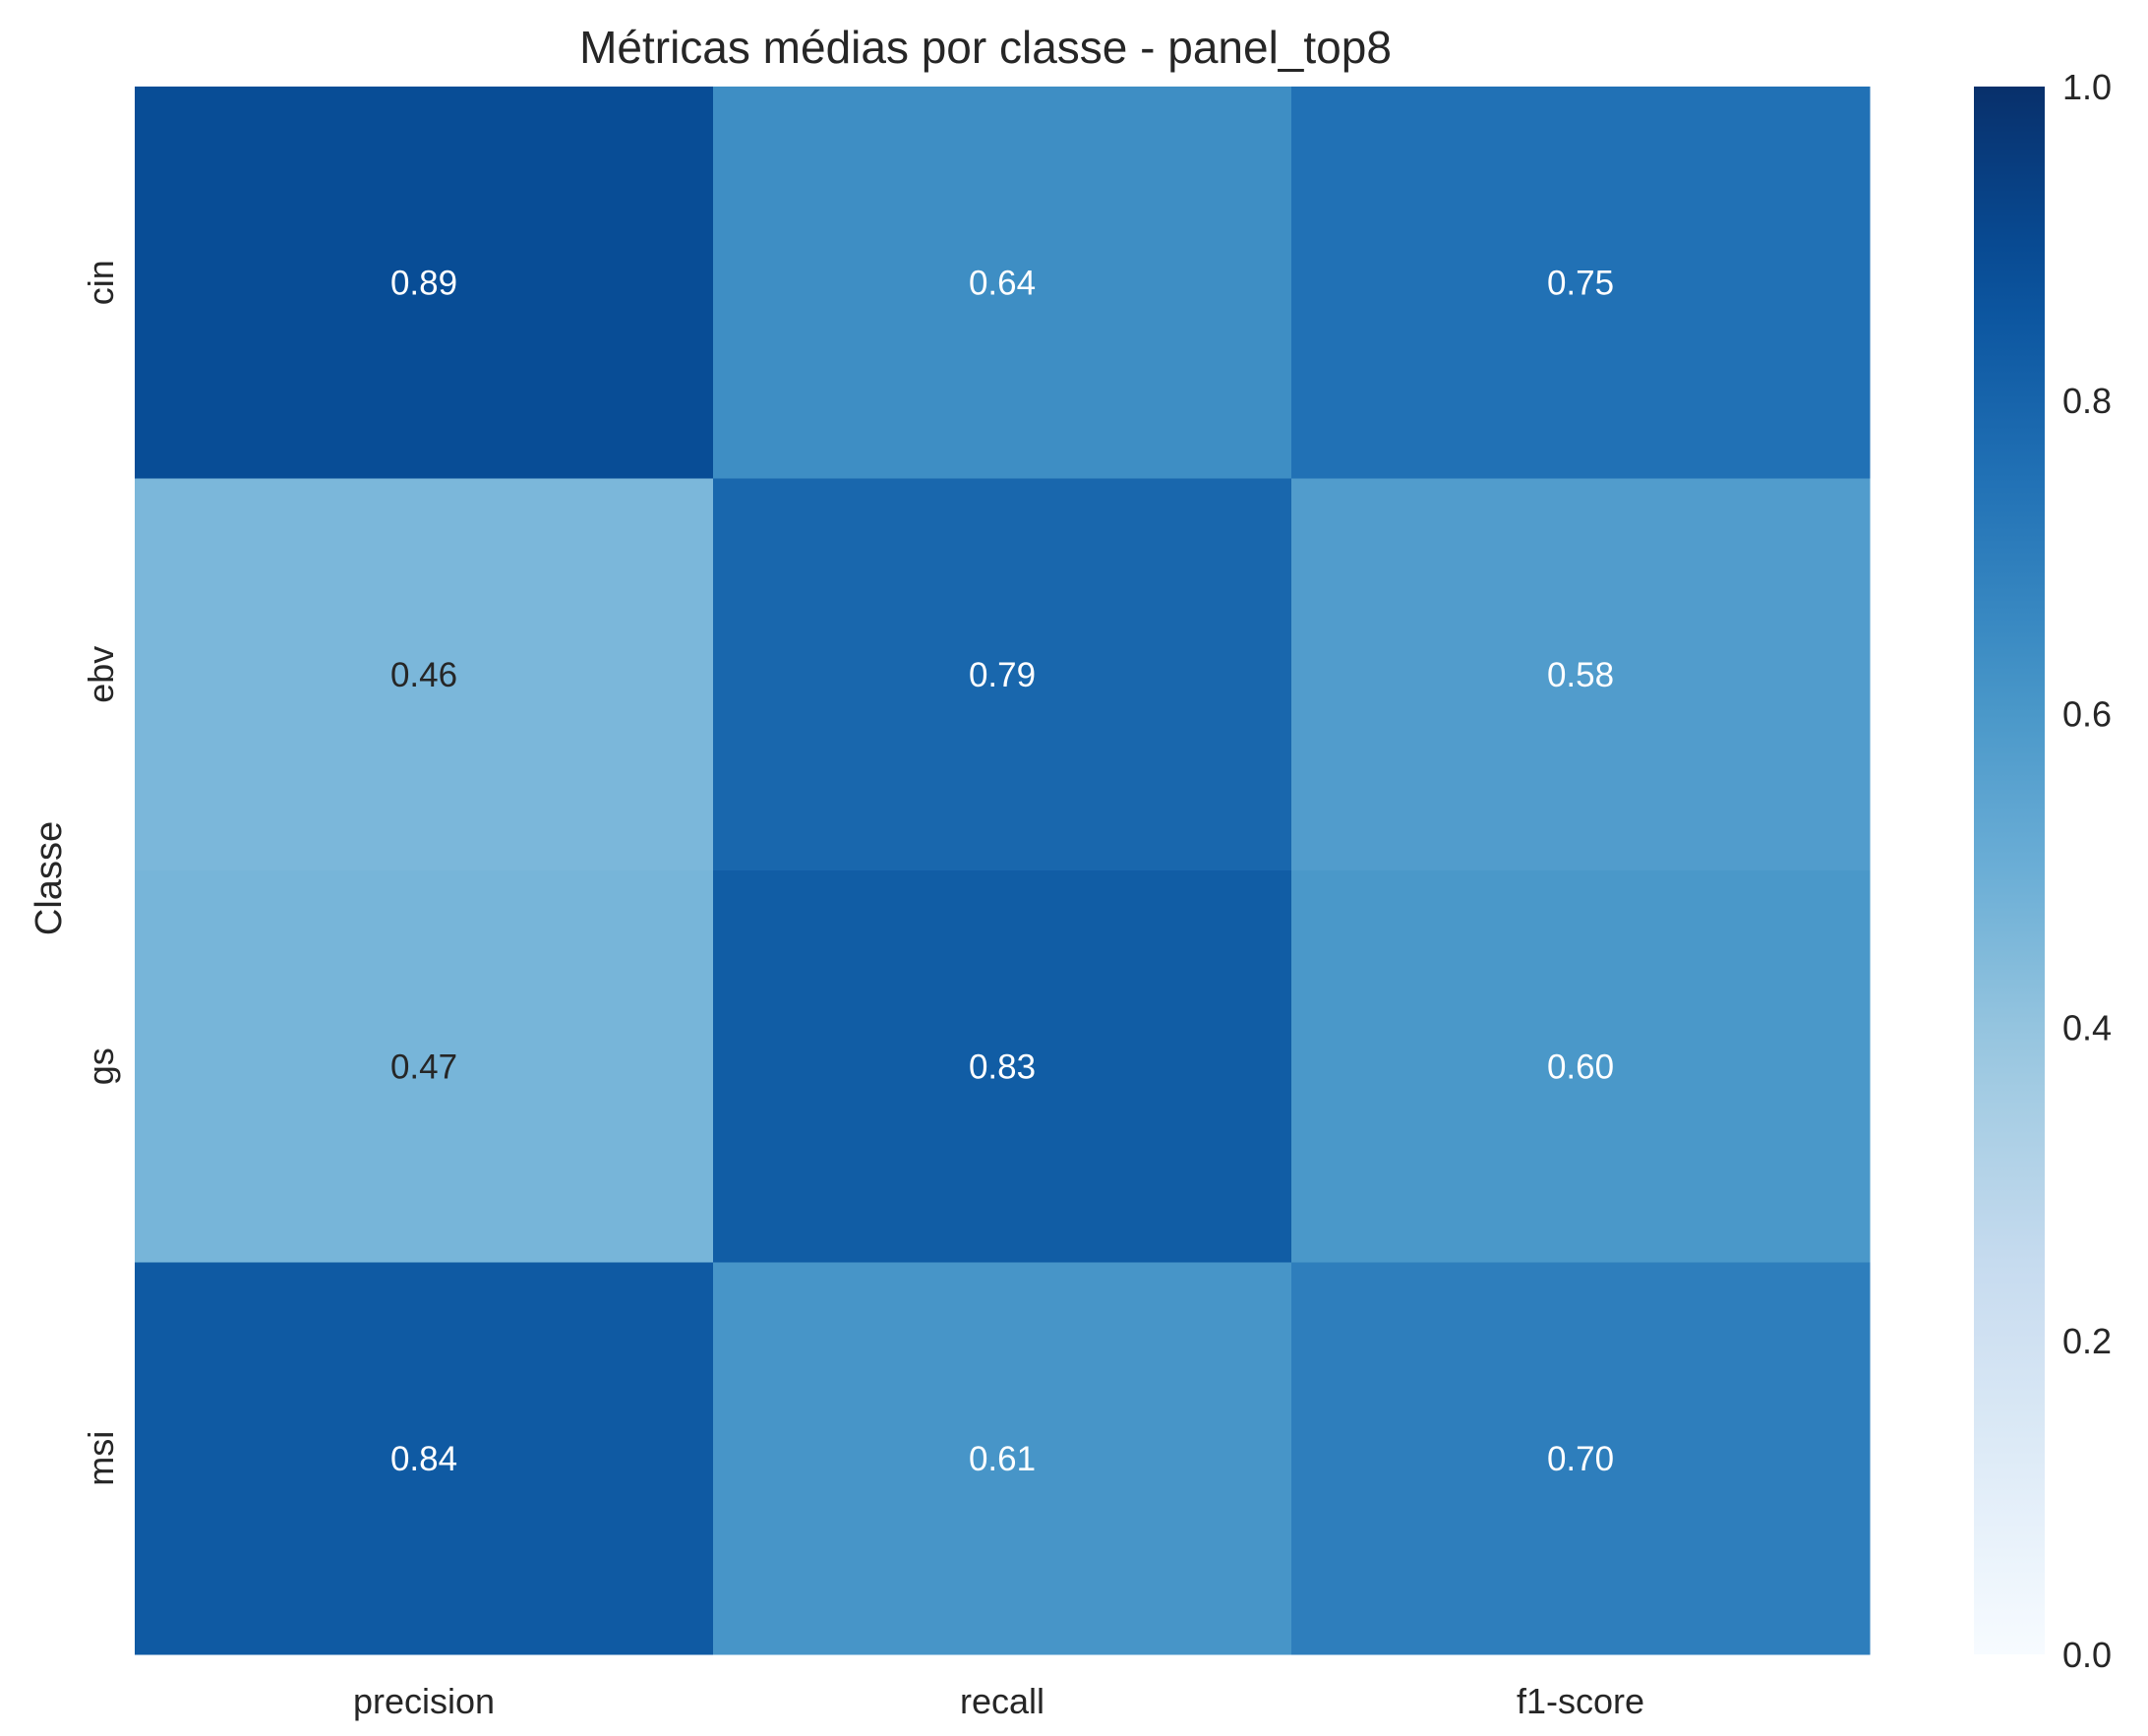  I want to click on chart-title: Métricas médias por classe - panel_top8, so click(985, 47).